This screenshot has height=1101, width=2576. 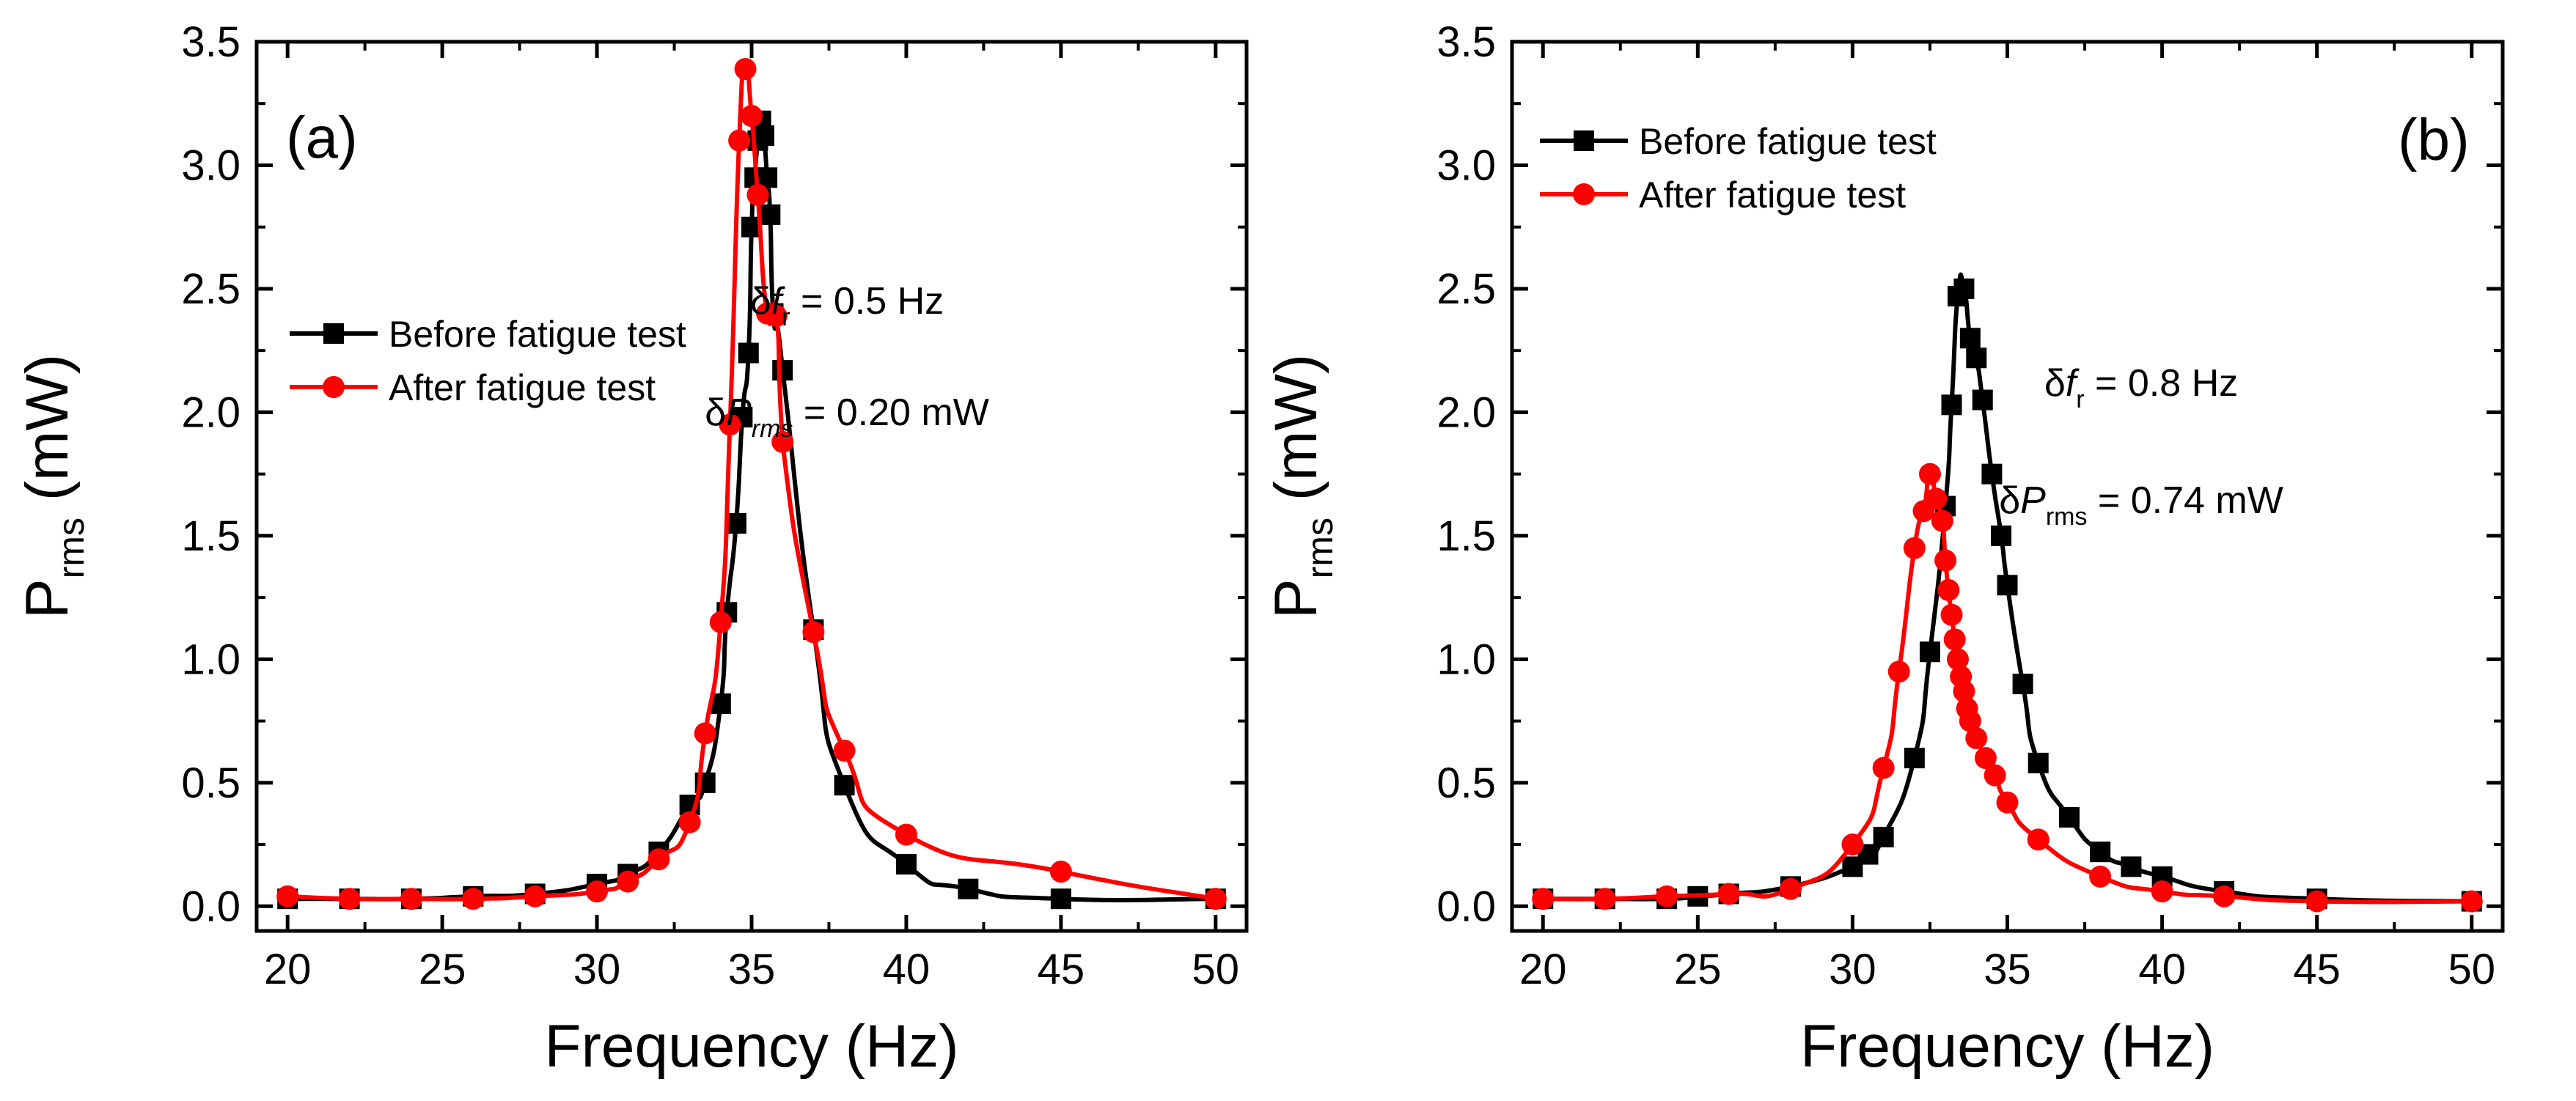 I want to click on x-tick-label: 20, so click(x=1543, y=969).